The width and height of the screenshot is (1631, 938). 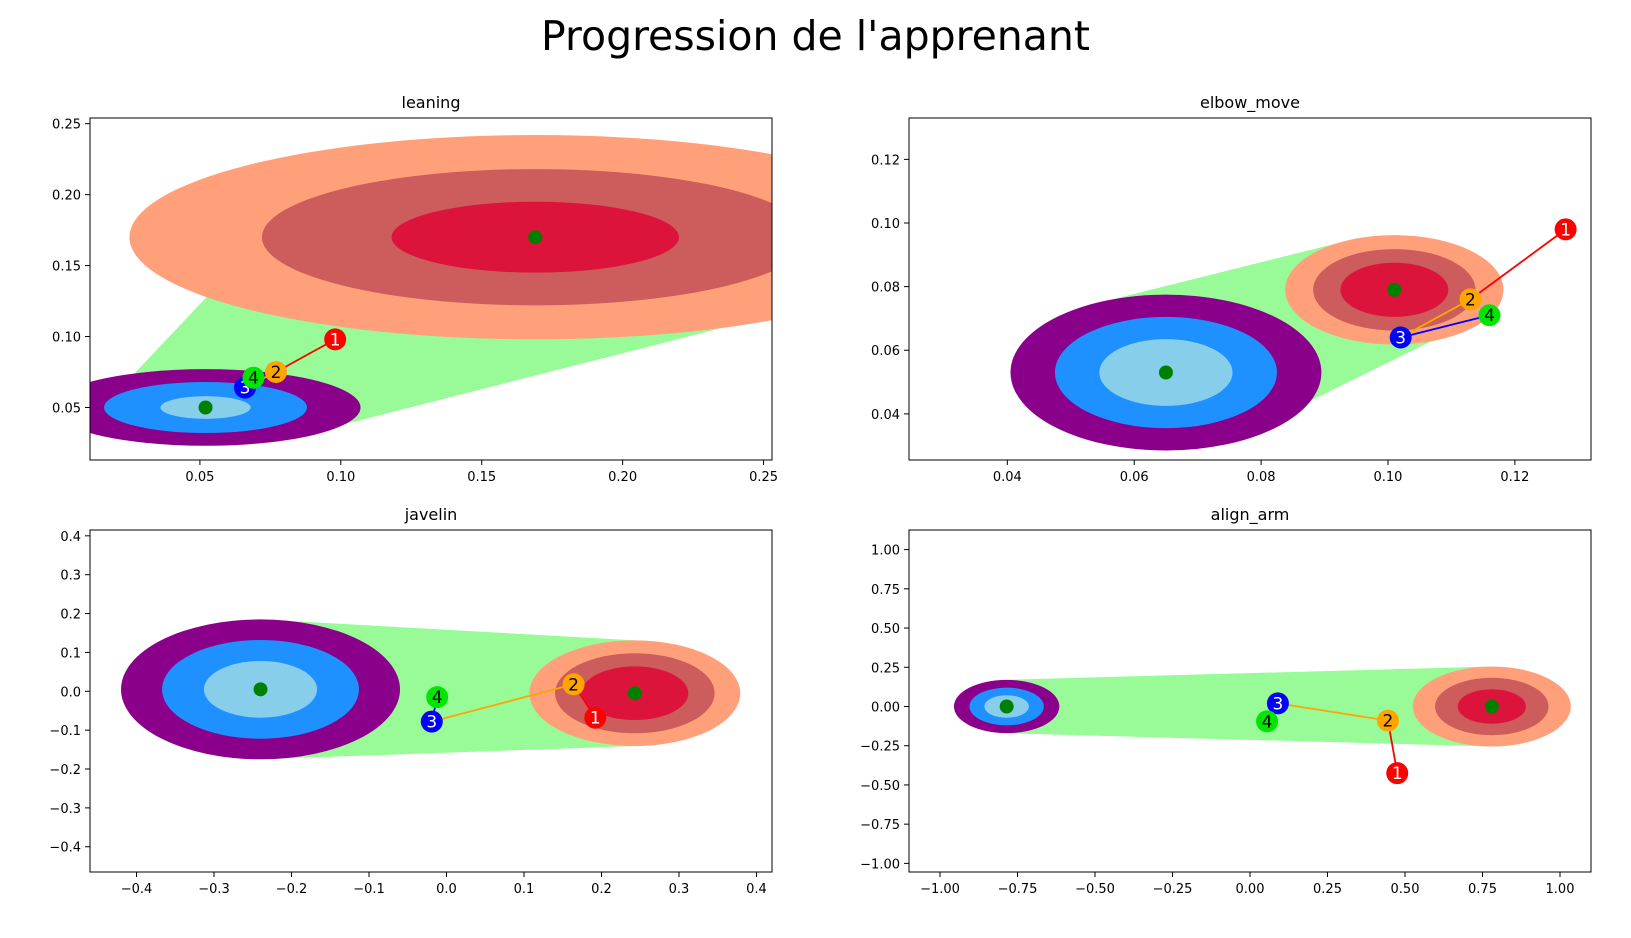 What do you see at coordinates (1482, 889) in the screenshot?
I see `x-tick-label: 0.75` at bounding box center [1482, 889].